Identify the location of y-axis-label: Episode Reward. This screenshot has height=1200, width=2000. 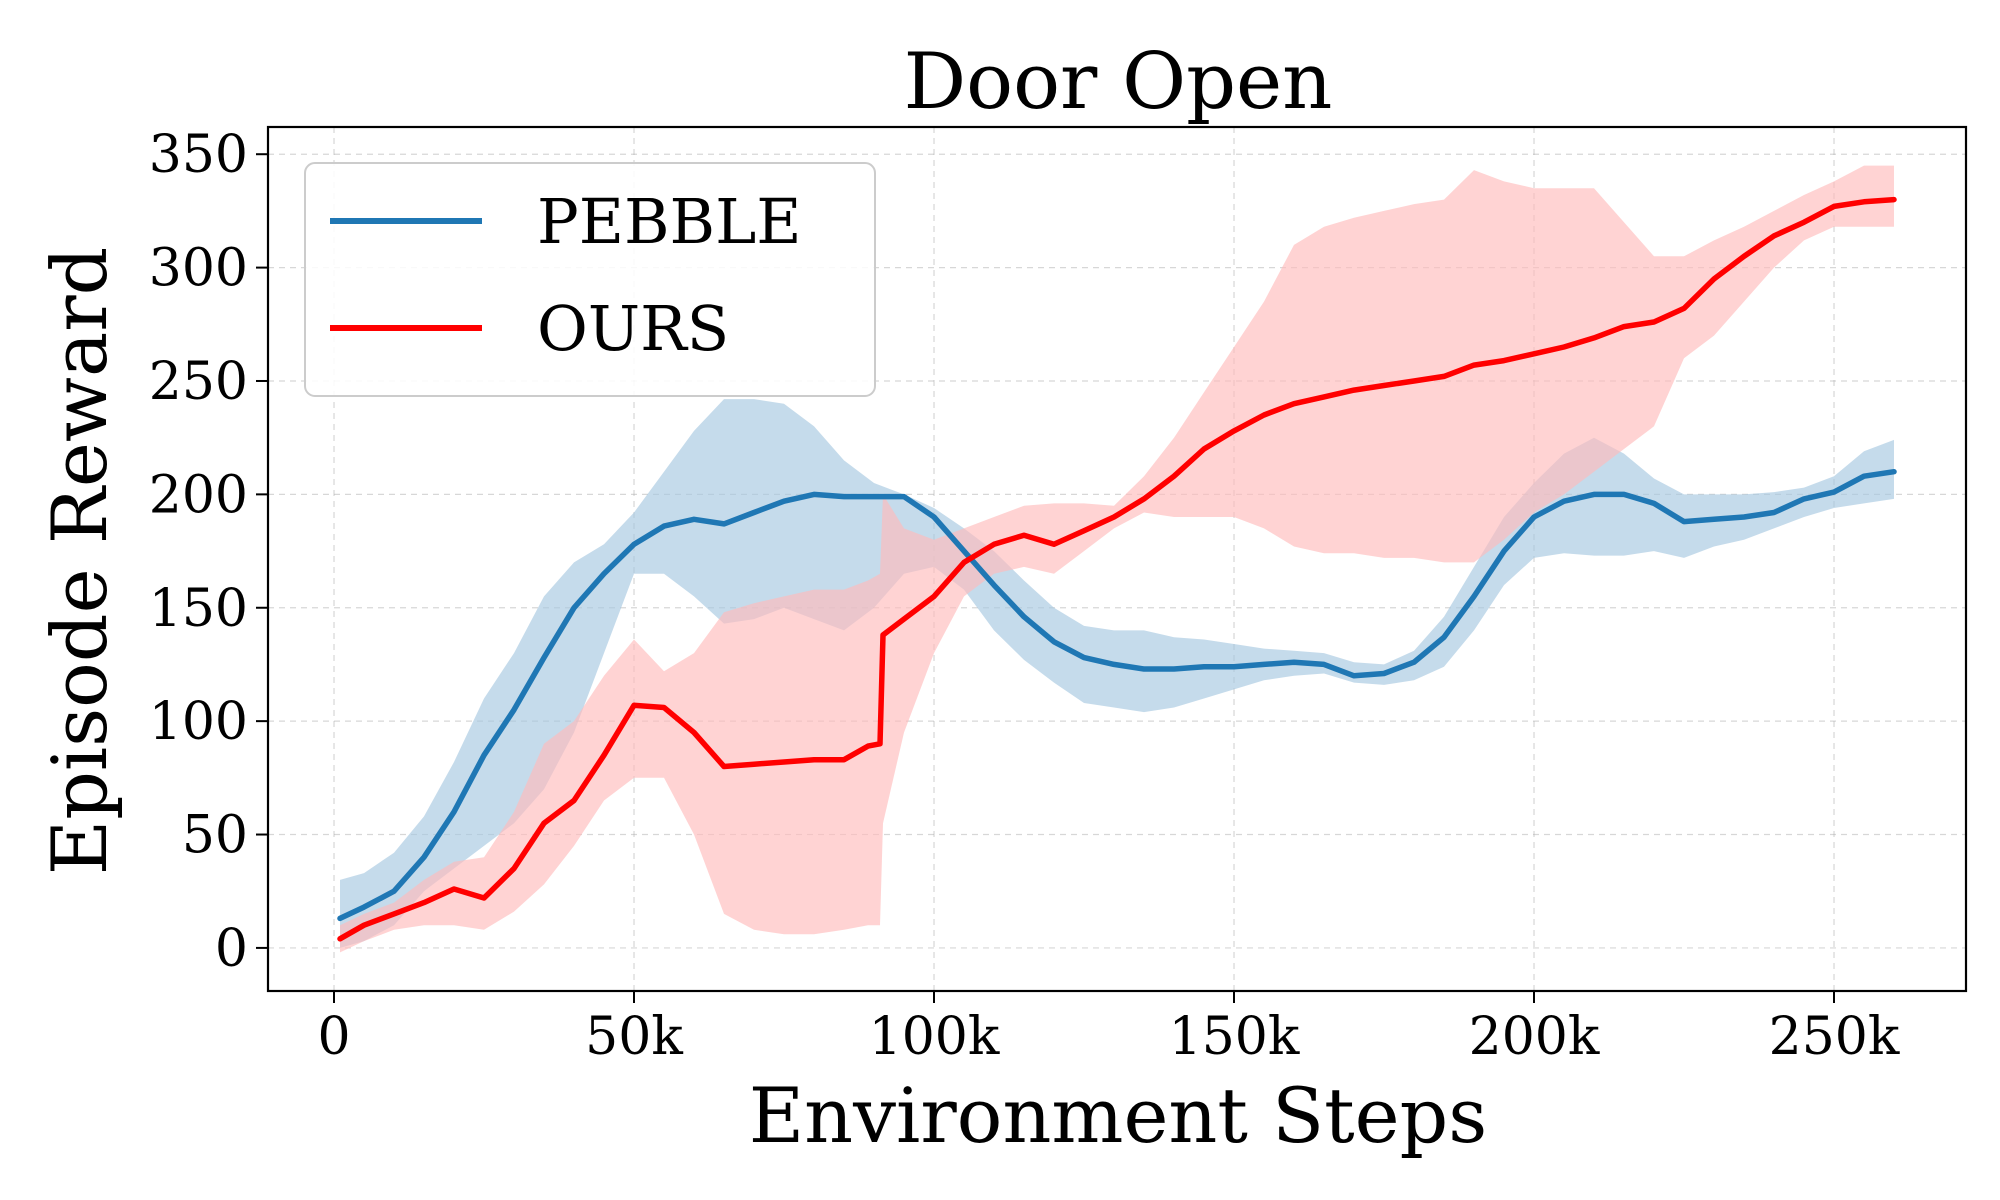
(79, 561).